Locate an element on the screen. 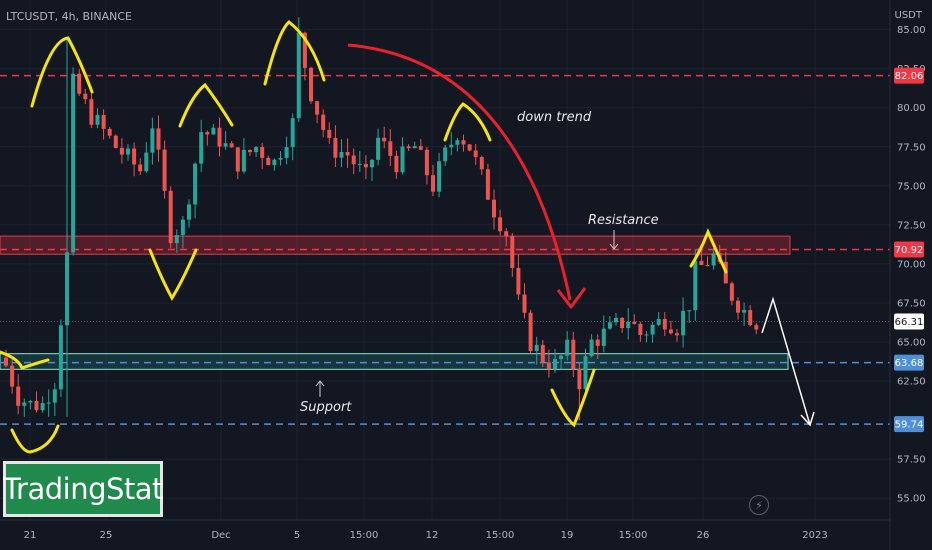  tradingstat-logo: TradingStat is located at coordinates (83, 489).